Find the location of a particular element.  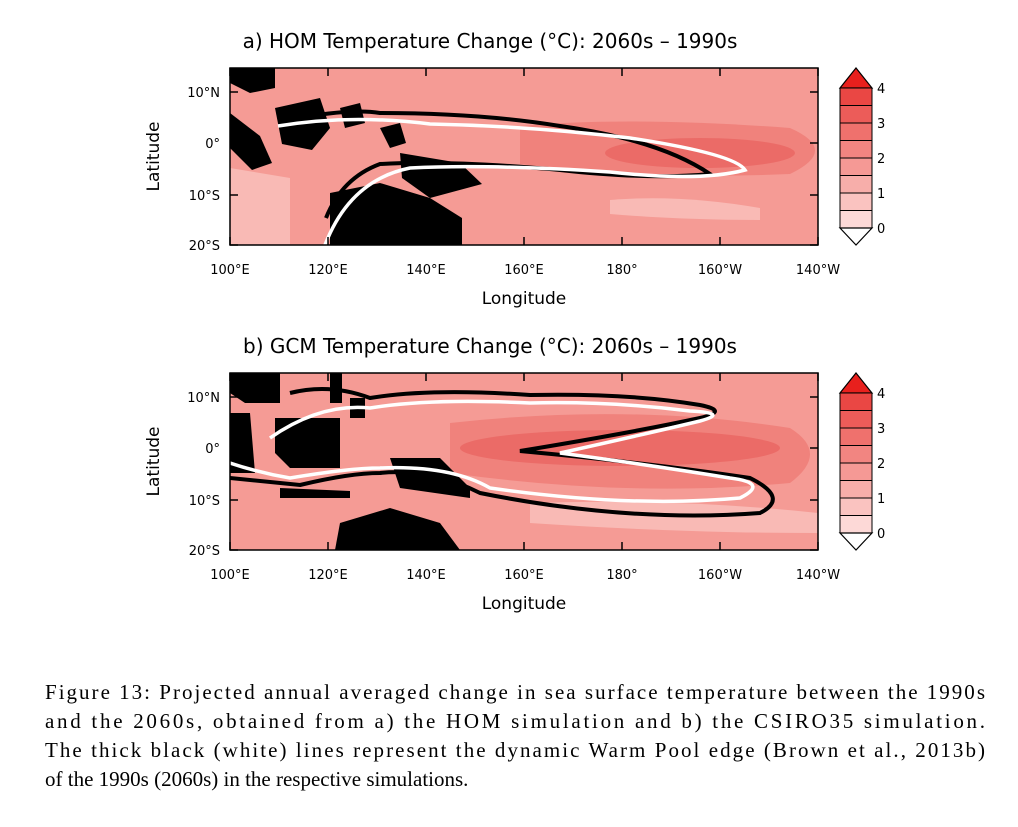

edge-1990s is located at coordinates (502, 452).